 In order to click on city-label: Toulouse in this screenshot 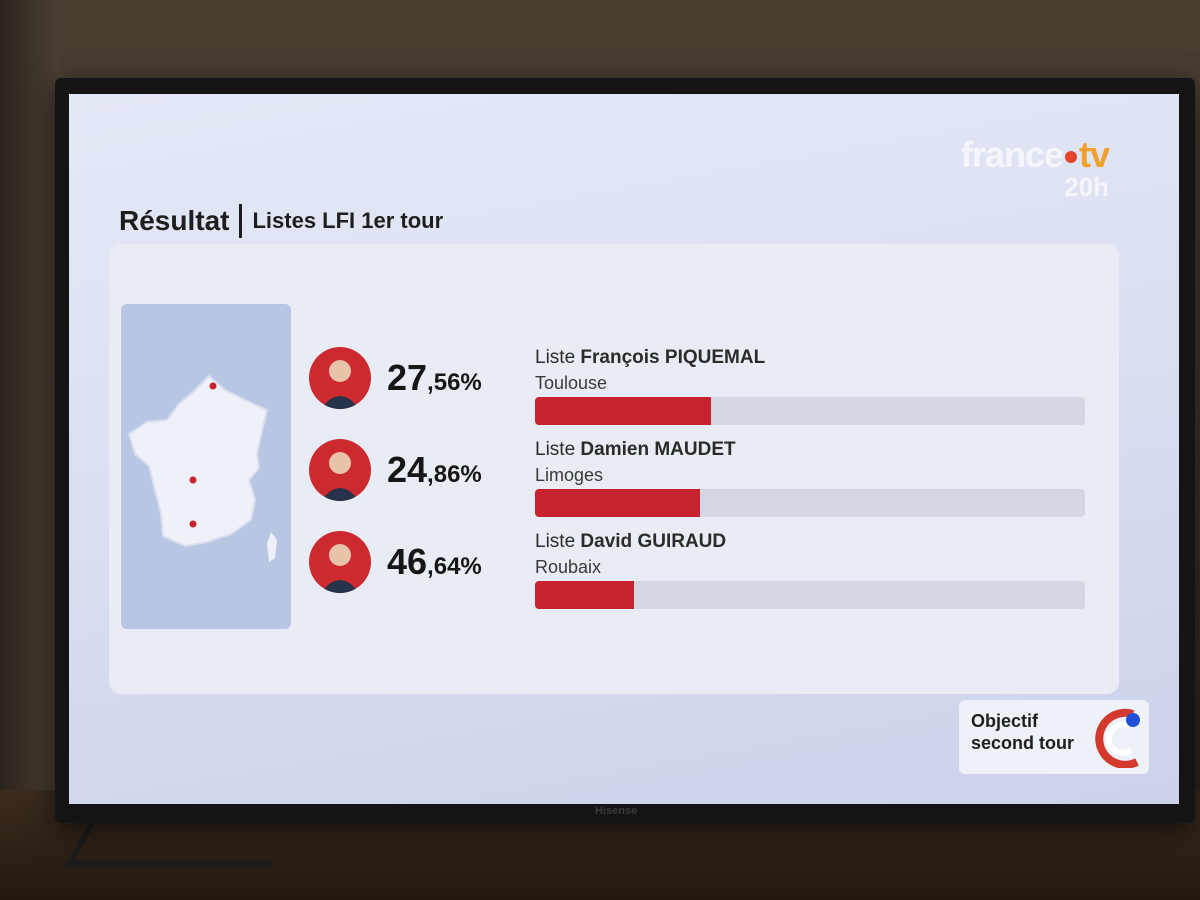, I will do `click(571, 383)`.